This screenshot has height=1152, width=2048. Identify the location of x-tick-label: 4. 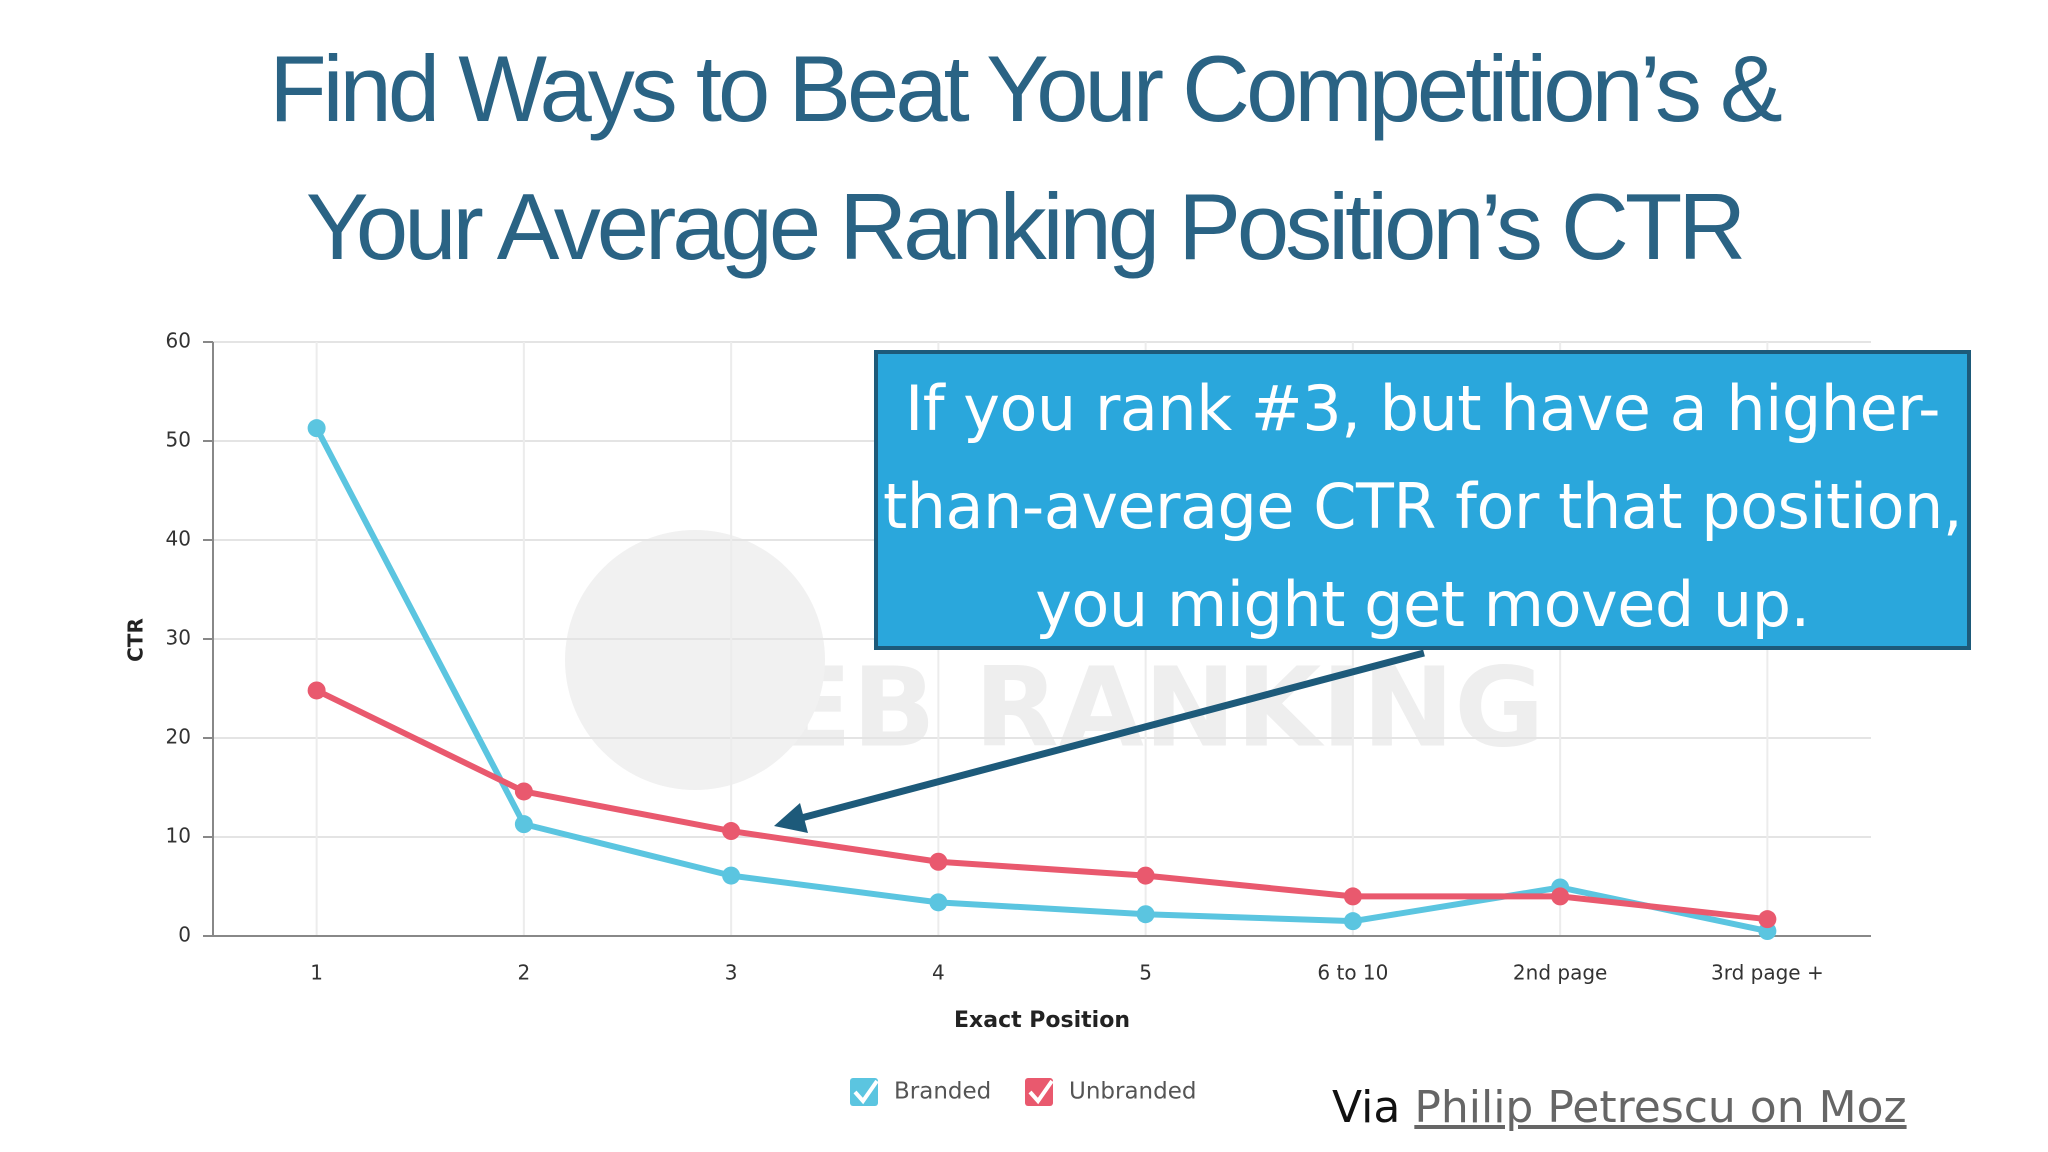
(938, 973).